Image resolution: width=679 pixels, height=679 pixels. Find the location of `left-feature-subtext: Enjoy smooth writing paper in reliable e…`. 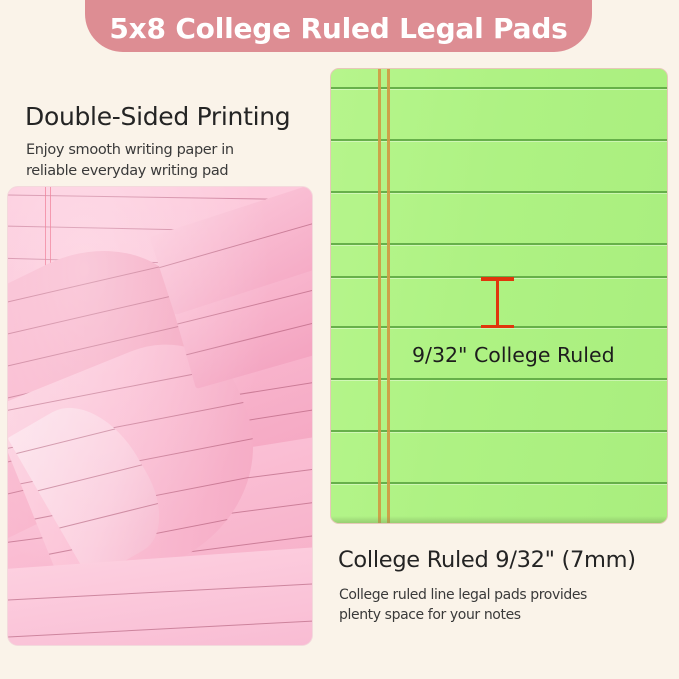

left-feature-subtext: Enjoy smooth writing paper in reliable e… is located at coordinates (130, 160).